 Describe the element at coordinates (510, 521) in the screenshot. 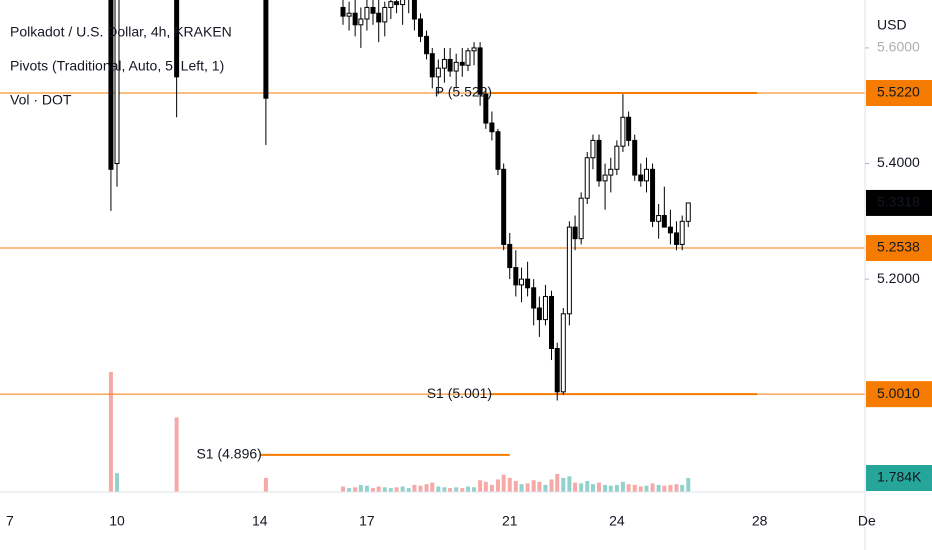

I see `x-tick-label: 21` at that location.